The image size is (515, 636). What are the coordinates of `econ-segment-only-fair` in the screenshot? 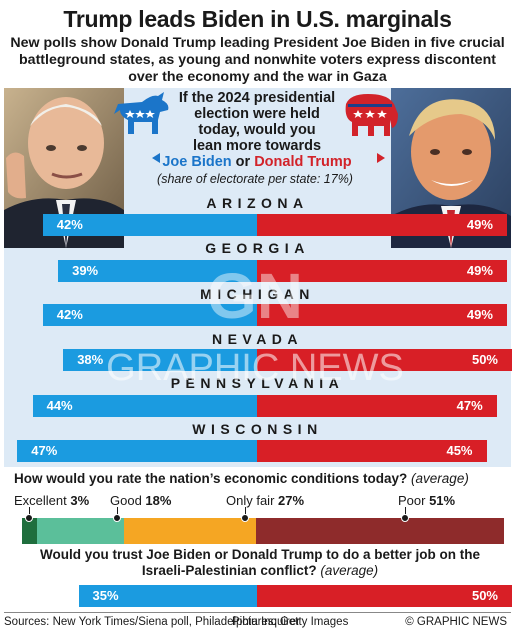 It's located at (190, 531).